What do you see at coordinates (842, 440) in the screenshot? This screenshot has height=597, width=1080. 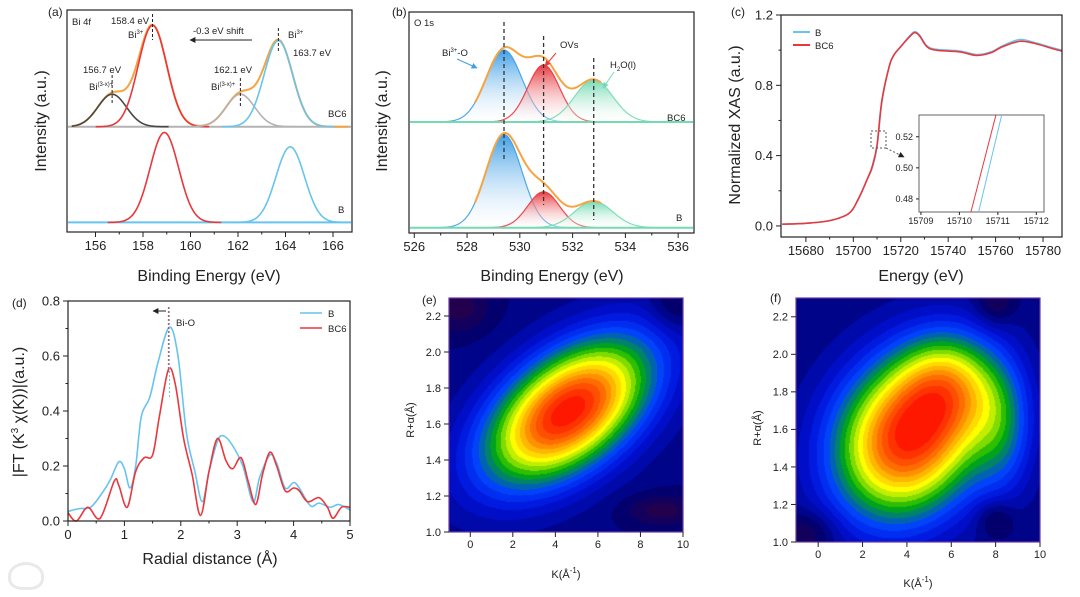 I see `panel-f-labels: (f) R+α(Å) K(Å-1)` at bounding box center [842, 440].